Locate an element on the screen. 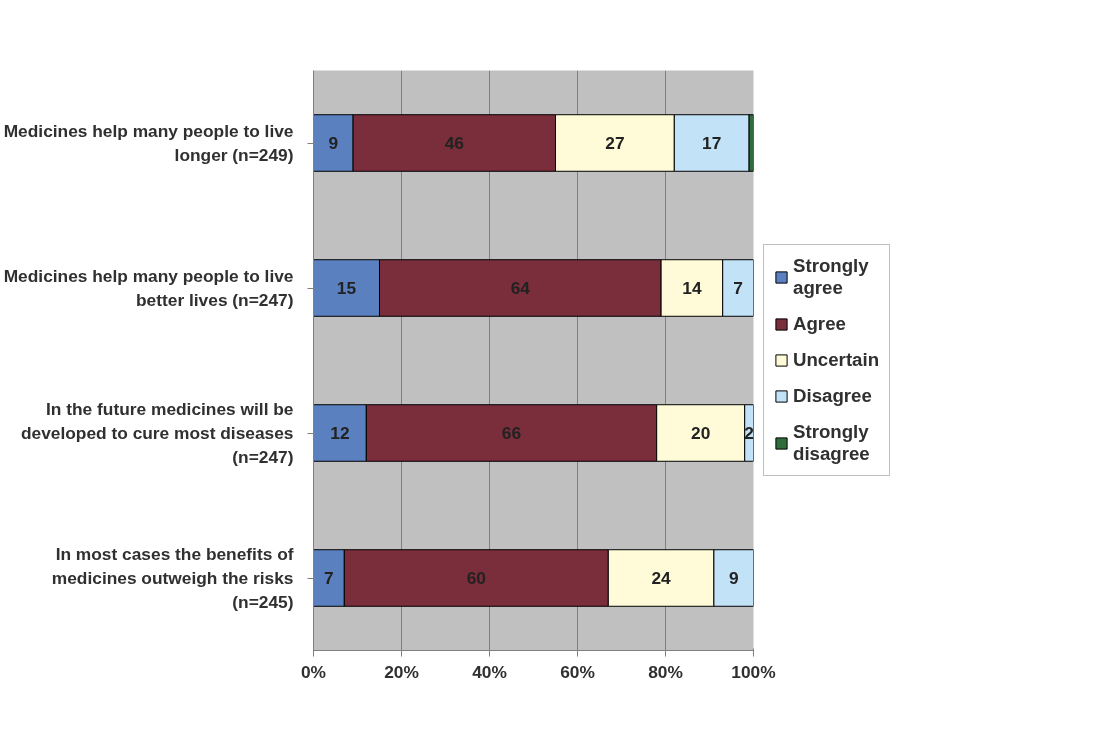  legend-label: Strongly agree is located at coordinates (831, 277).